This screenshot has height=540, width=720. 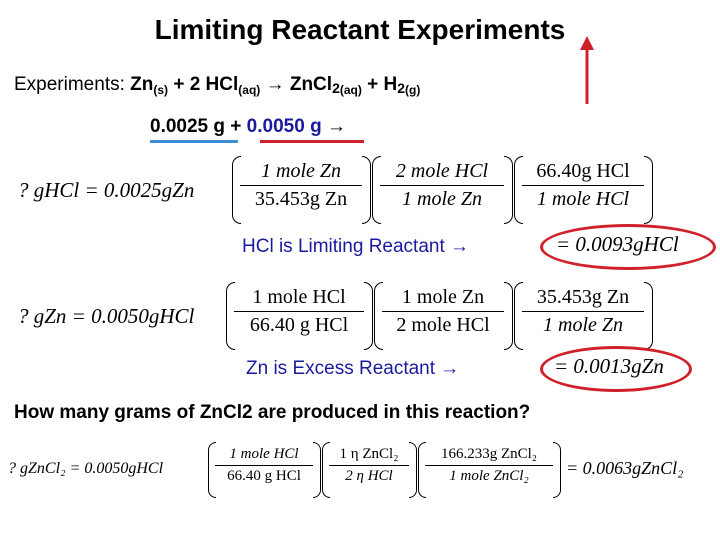 What do you see at coordinates (312, 141) in the screenshot?
I see `hcl-mass-underline` at bounding box center [312, 141].